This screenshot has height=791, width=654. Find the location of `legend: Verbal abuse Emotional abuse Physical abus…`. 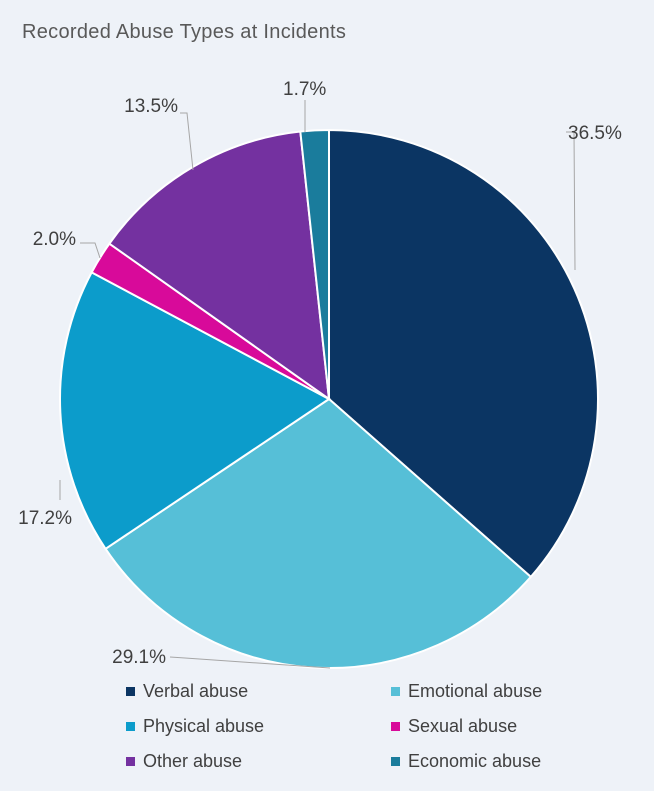

legend: Verbal abuse Emotional abuse Physical abus… is located at coordinates (334, 726).